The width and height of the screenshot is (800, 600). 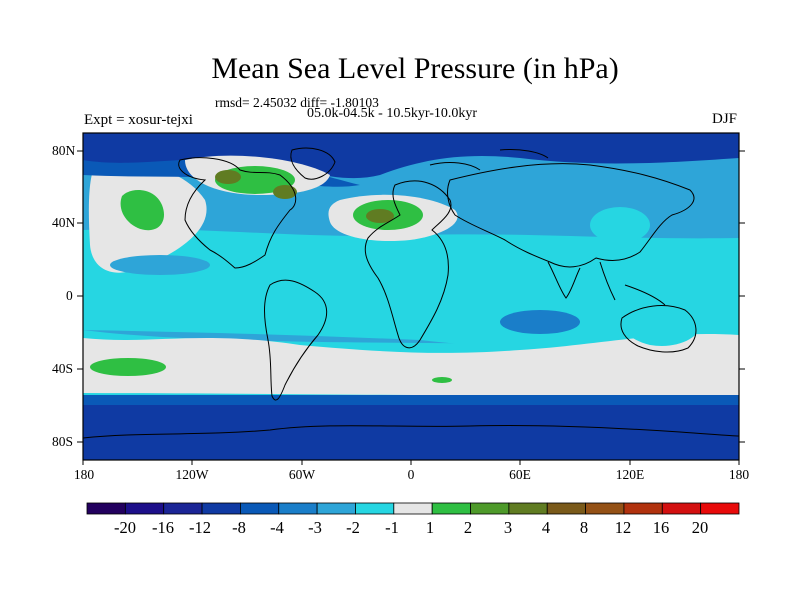 What do you see at coordinates (69, 295) in the screenshot?
I see `lat-label-eq: 0` at bounding box center [69, 295].